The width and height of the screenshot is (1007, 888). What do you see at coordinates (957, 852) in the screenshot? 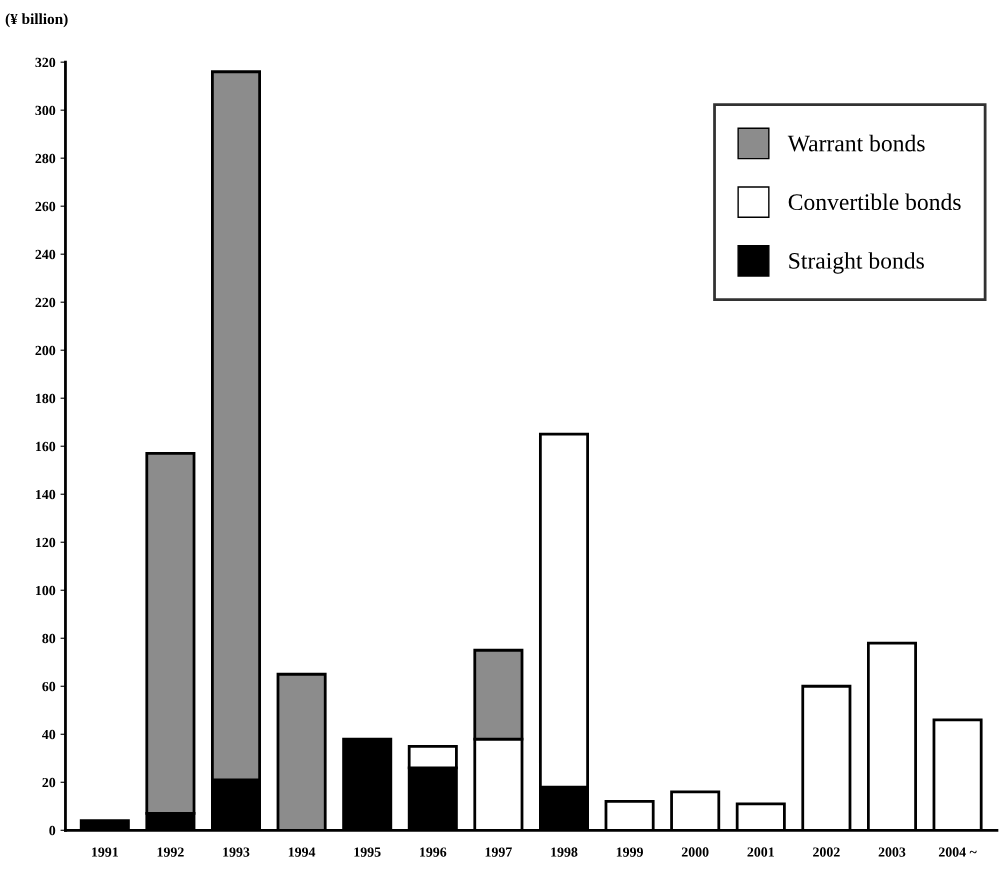
I see `x-tick-label: 2004 ~` at bounding box center [957, 852].